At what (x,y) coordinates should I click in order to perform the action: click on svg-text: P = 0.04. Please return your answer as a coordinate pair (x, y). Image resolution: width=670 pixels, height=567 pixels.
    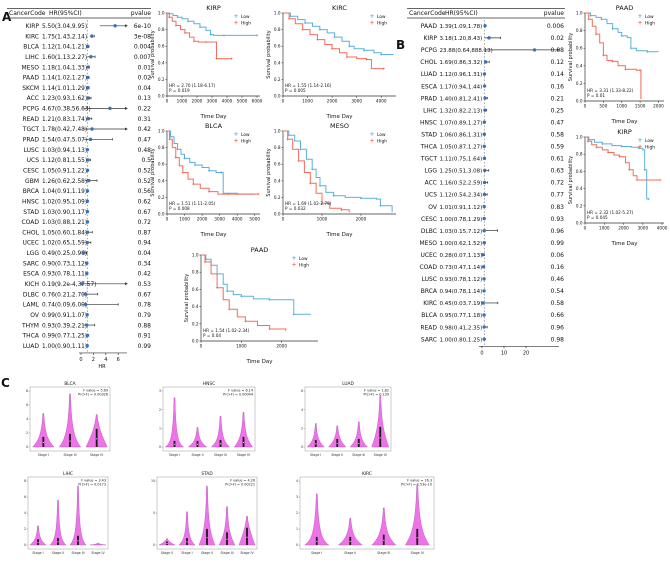
    Looking at the image, I should click on (212, 335).